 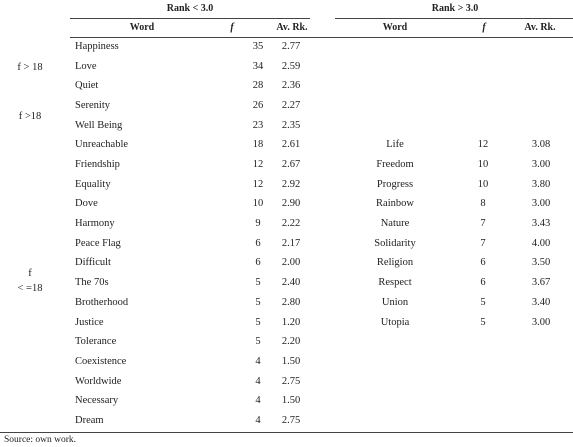 I want to click on group-header: Rank < 3.0, so click(x=190, y=8).